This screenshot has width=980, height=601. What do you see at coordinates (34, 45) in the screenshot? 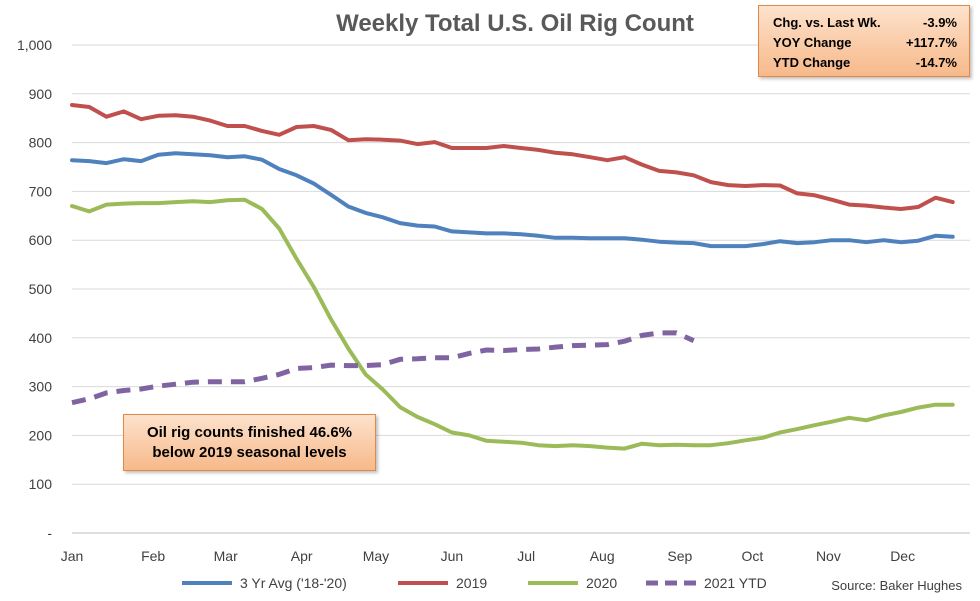
I see `y-tick-label: 1,000` at bounding box center [34, 45].